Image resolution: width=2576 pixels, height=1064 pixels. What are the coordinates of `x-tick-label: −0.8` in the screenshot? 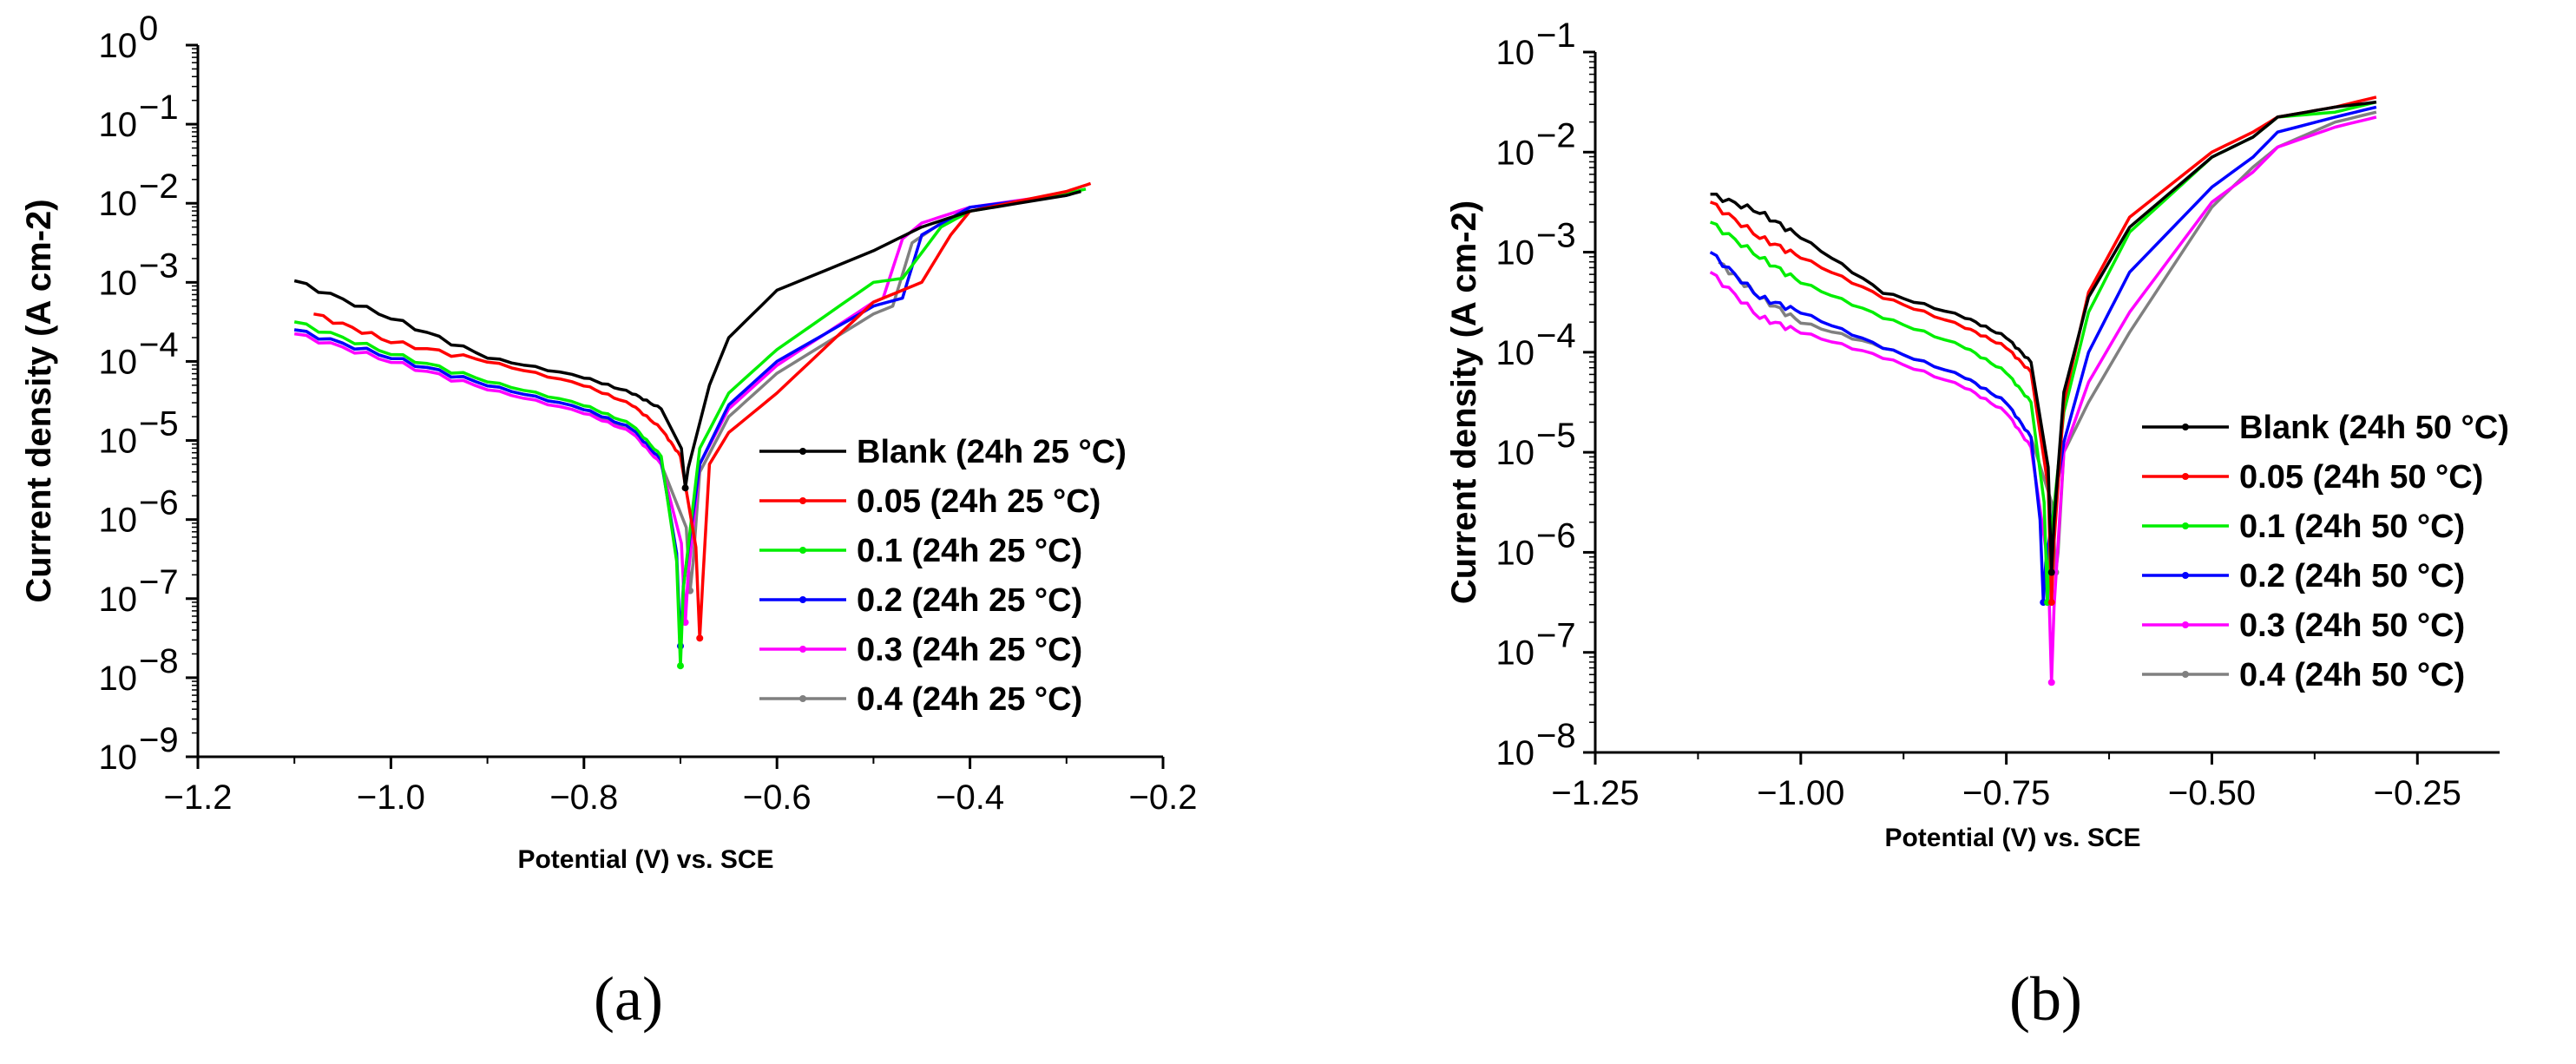 It's located at (584, 797).